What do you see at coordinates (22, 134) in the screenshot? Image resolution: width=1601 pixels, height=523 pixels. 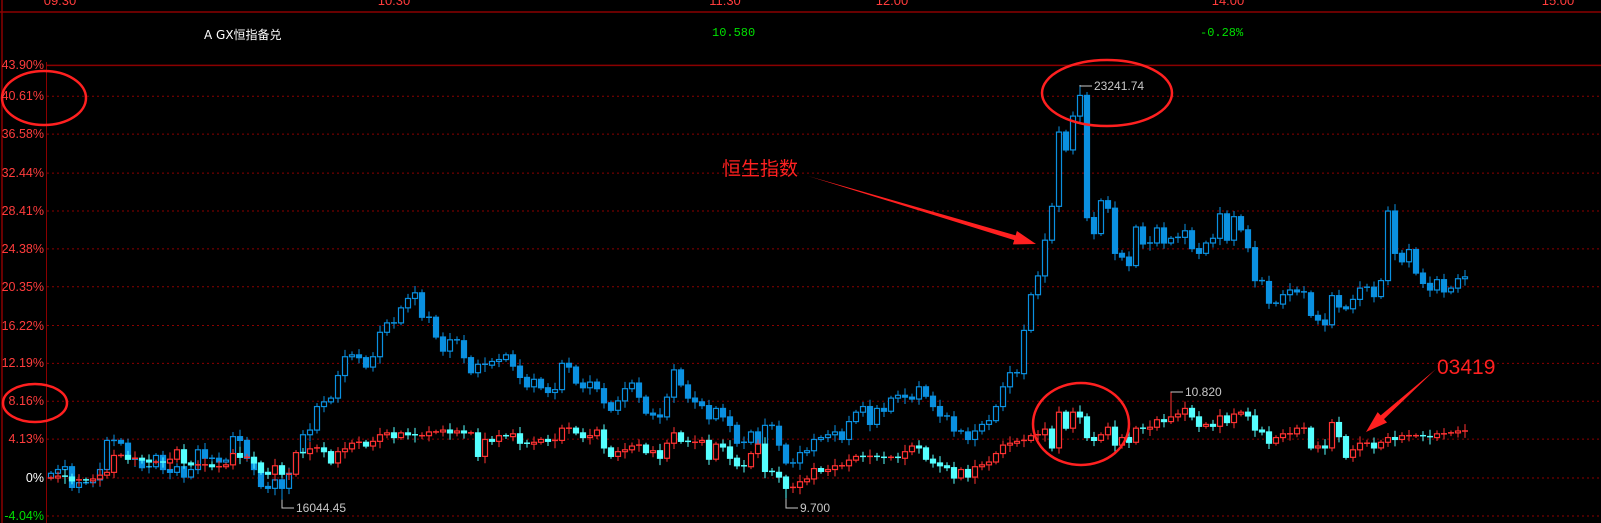 I see `y-tick-label: 36.58%` at bounding box center [22, 134].